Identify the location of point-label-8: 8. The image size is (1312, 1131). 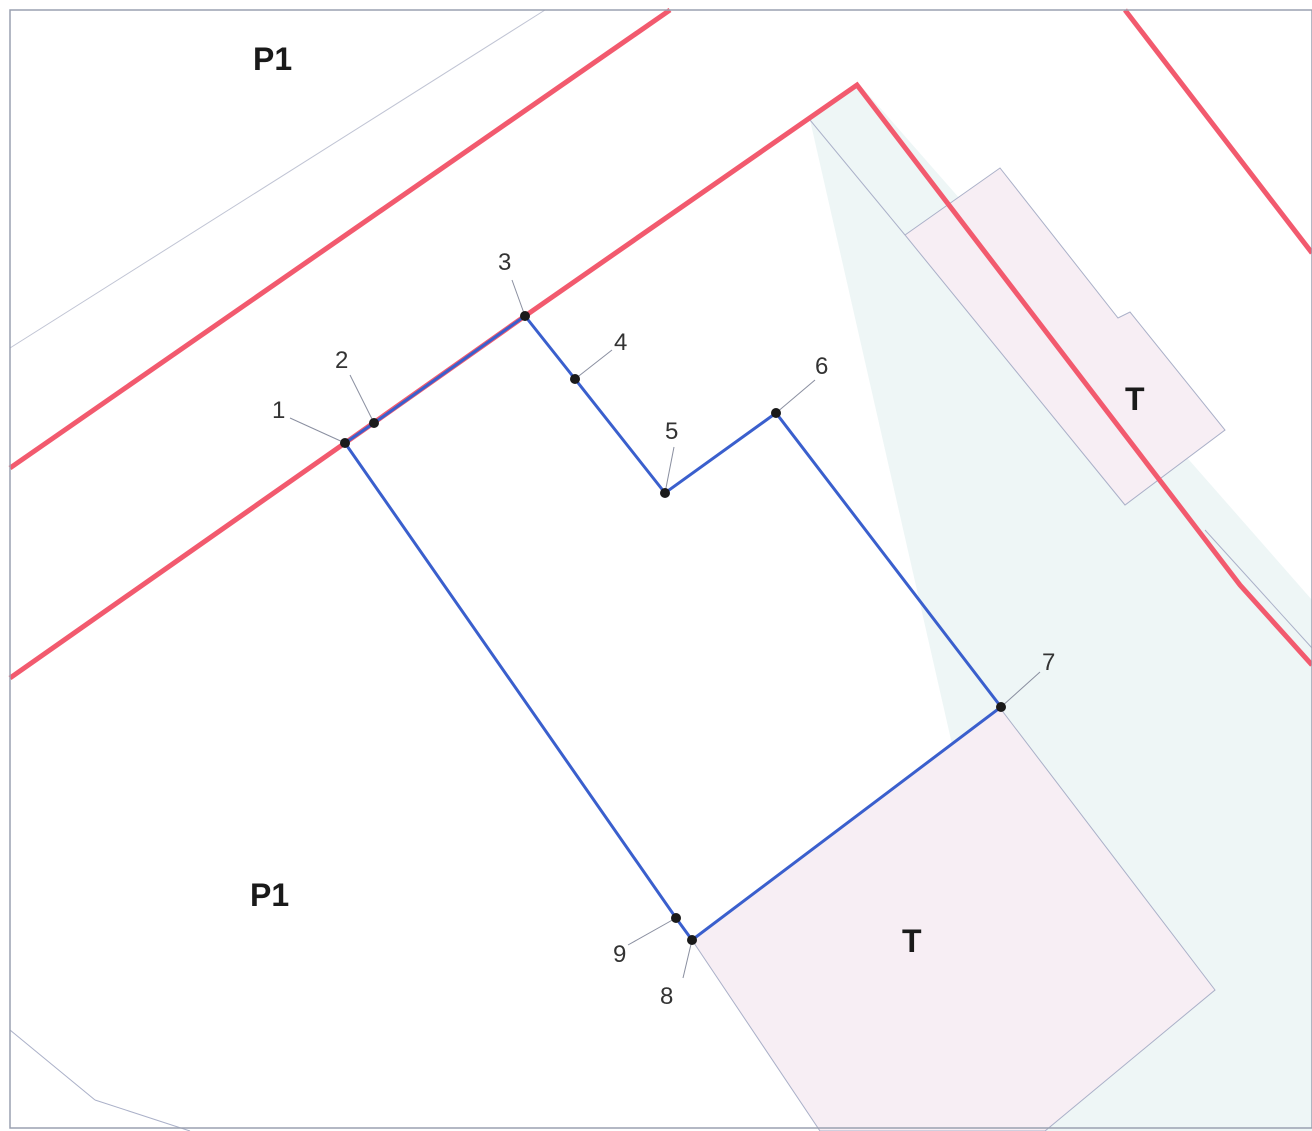
(666, 996).